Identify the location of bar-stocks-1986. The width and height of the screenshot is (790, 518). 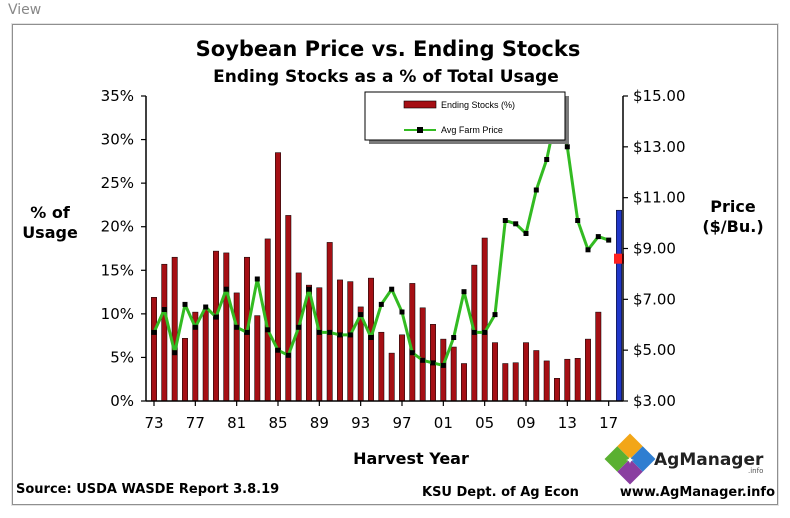
(288, 308).